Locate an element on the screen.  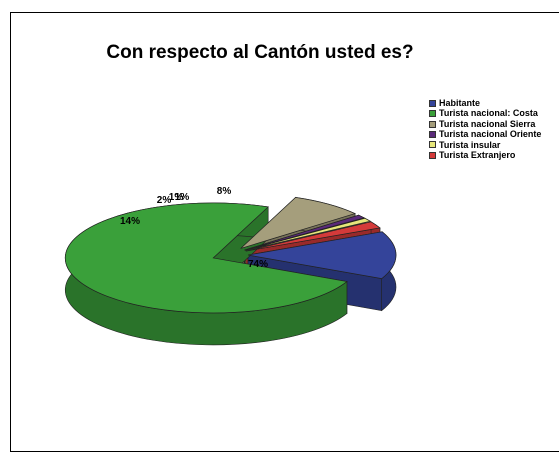
slice-data-label: 74% is located at coordinates (258, 264).